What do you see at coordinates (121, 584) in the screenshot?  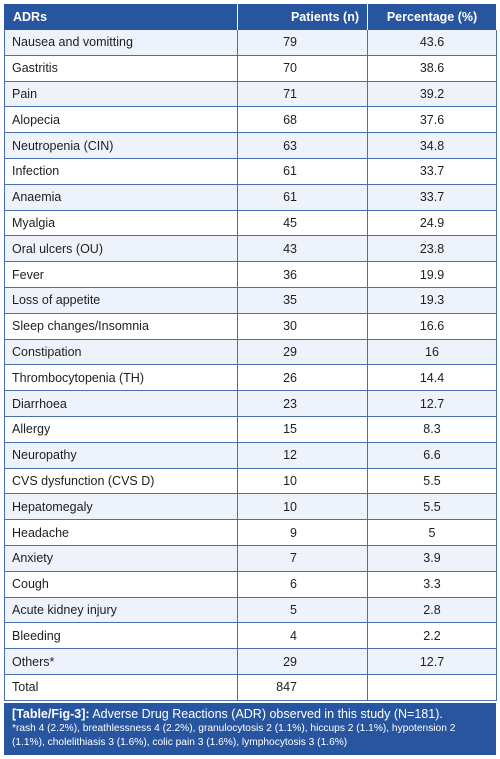 I see `cell-adr: Cough` at bounding box center [121, 584].